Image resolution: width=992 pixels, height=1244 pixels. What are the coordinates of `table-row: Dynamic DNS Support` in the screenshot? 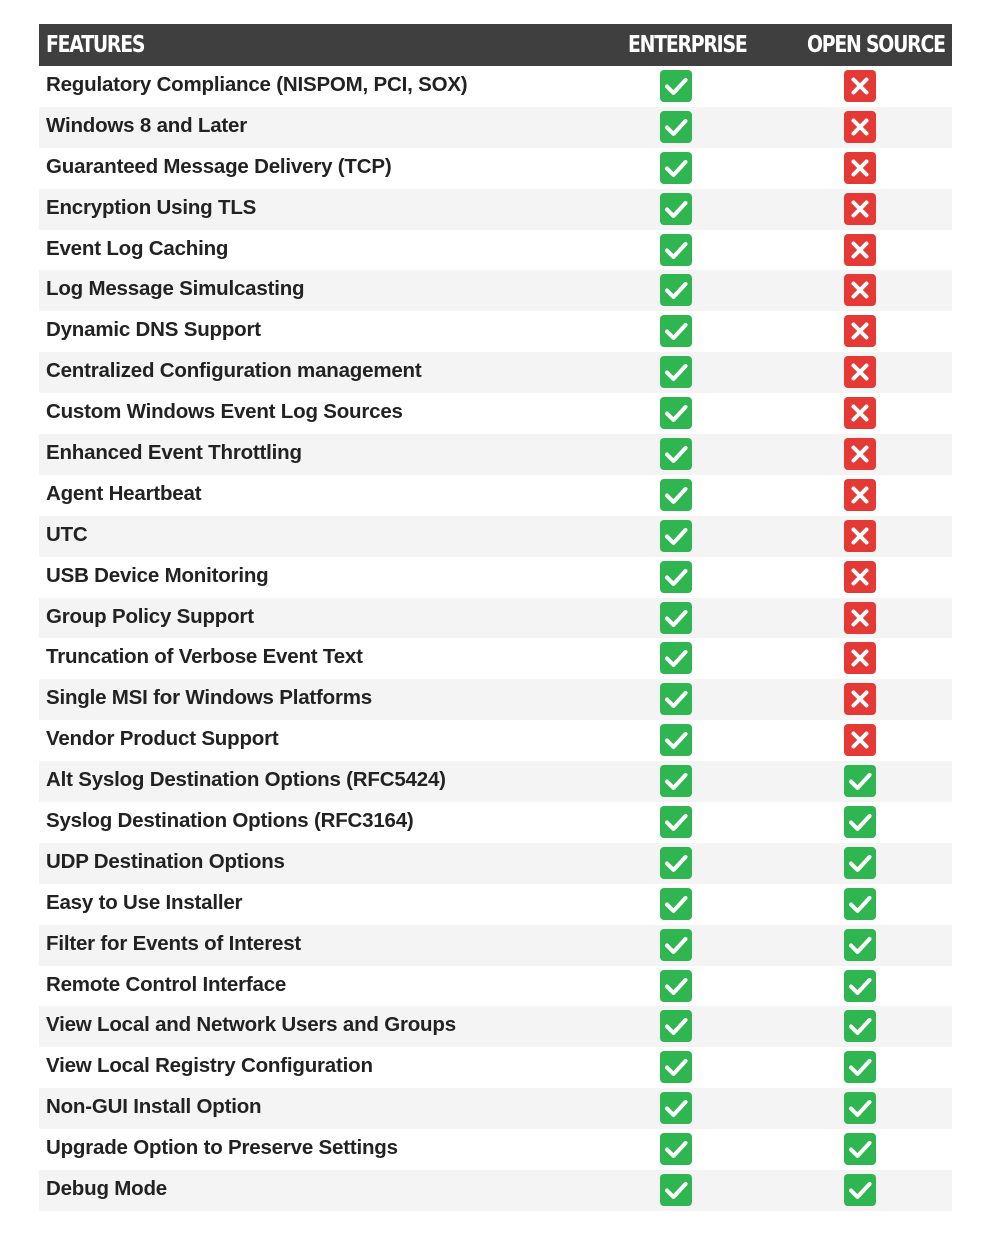 It's located at (495, 331).